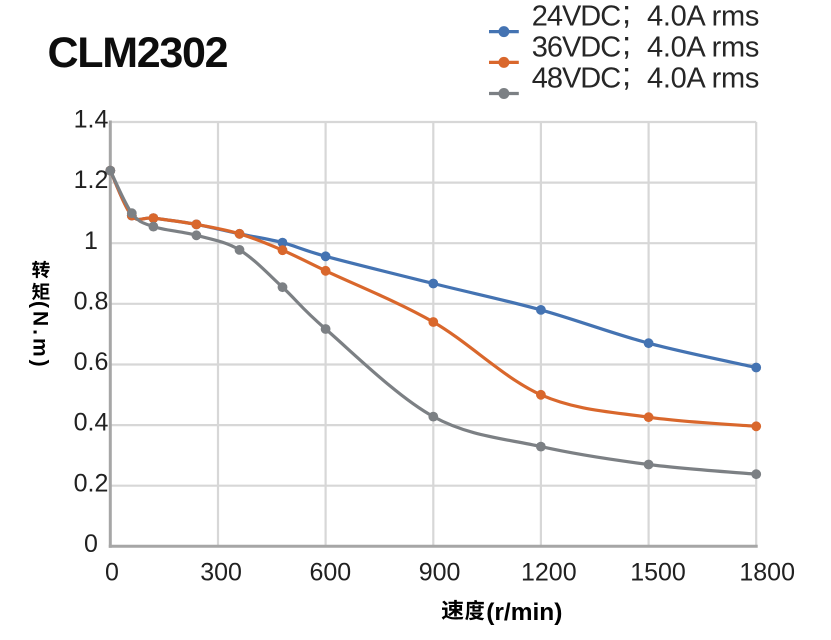  What do you see at coordinates (658, 572) in the screenshot?
I see `svg-text: 1500` at bounding box center [658, 572].